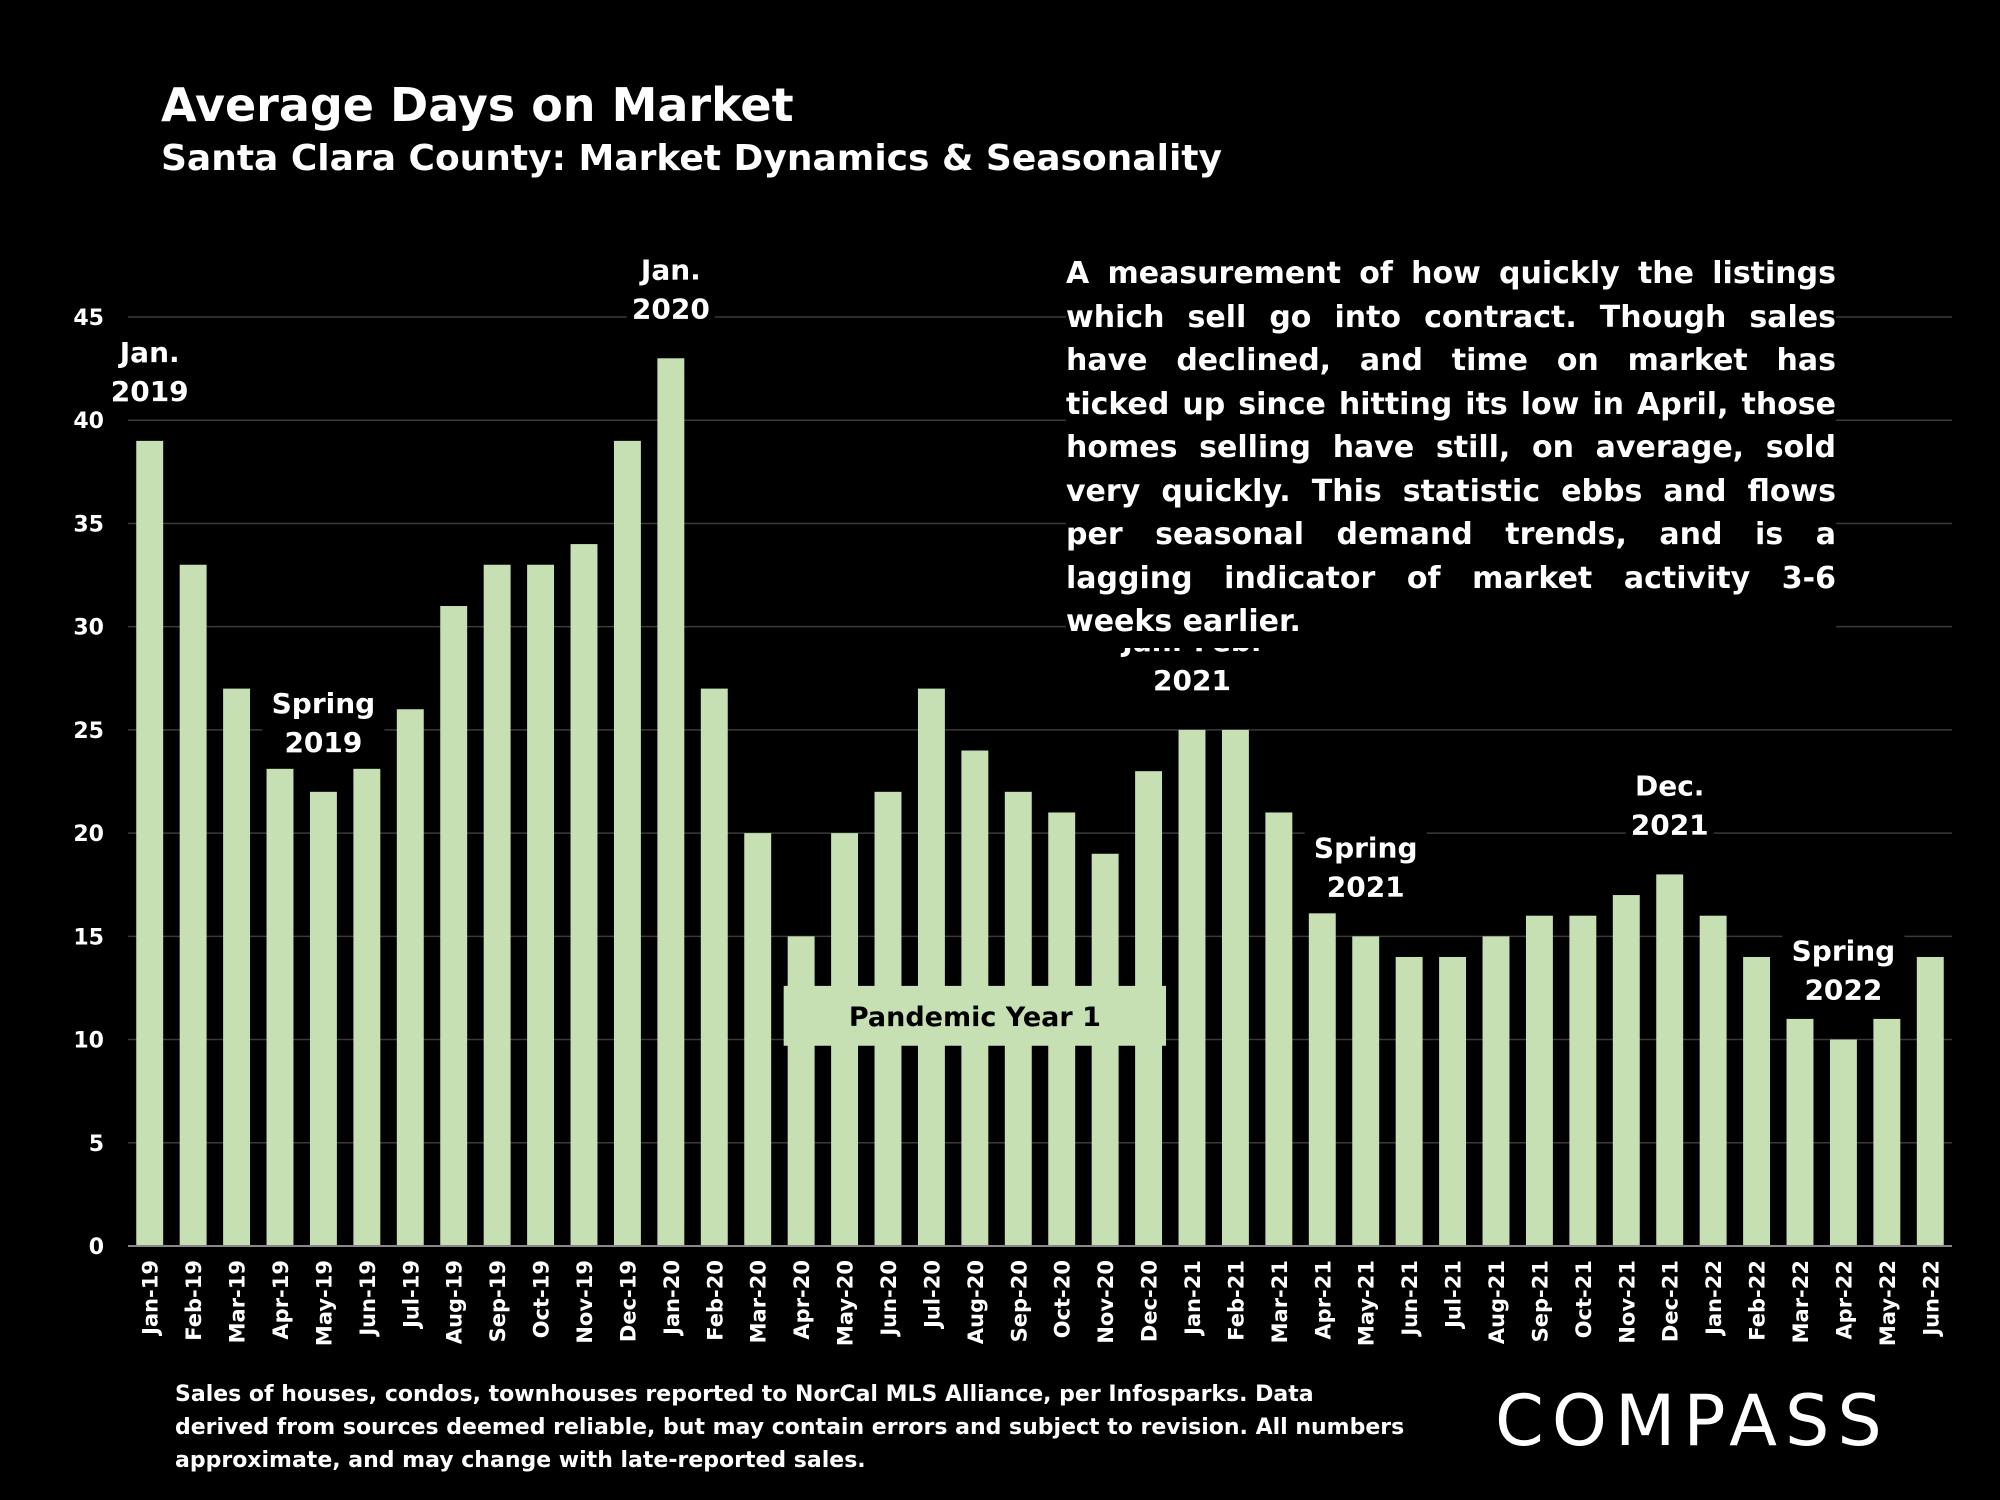 Image resolution: width=2000 pixels, height=1500 pixels. I want to click on pandemic-band-label: Pandemic Year 1, so click(975, 1017).